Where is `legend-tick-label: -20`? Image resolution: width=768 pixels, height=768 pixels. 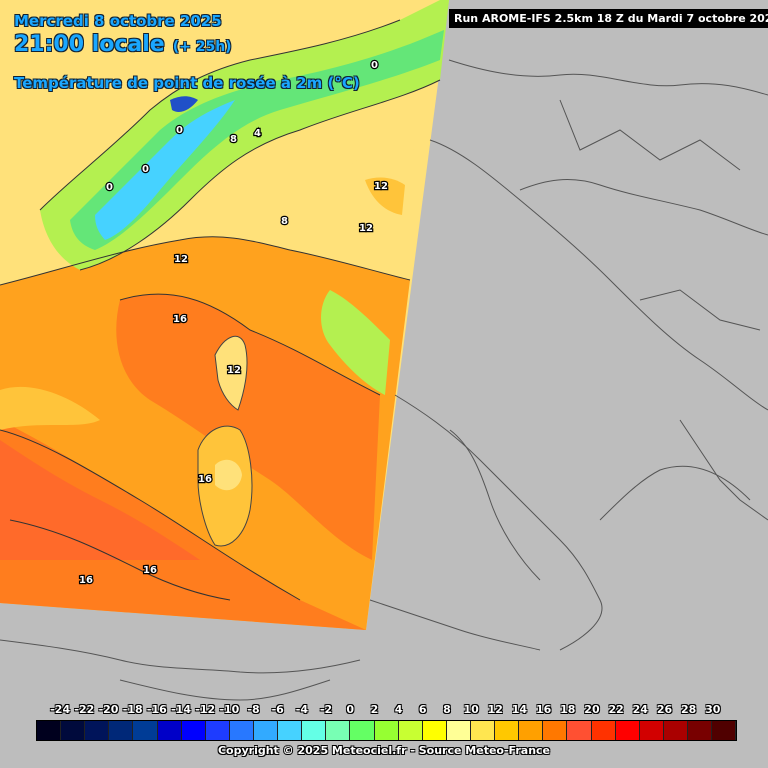 legend-tick-label: -20 is located at coordinates (108, 709).